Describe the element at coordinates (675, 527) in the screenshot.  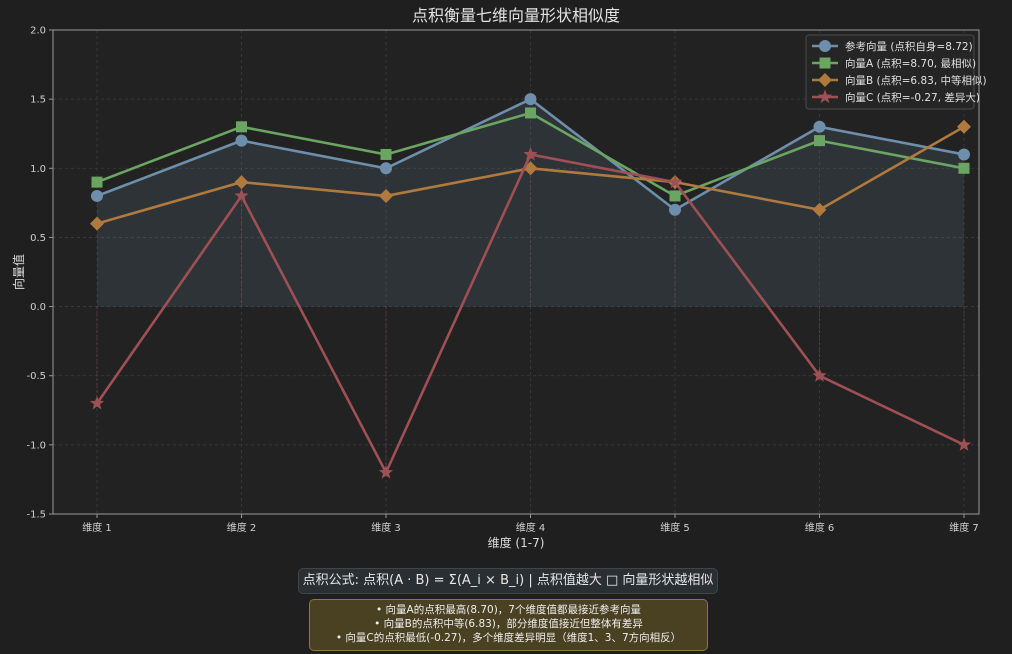
I see `x-tick-label: 维度 5` at that location.